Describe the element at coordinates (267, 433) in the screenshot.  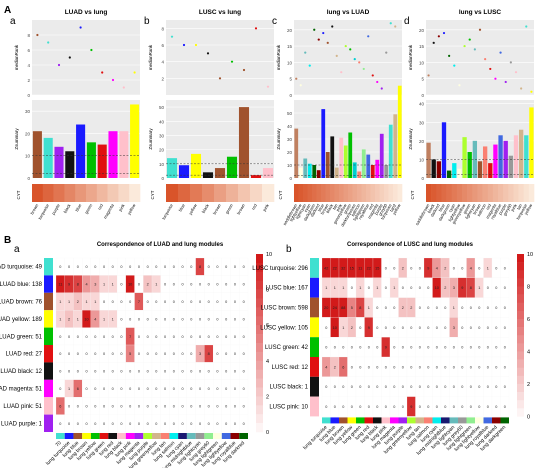
I see `legend-tick: 0` at that location.